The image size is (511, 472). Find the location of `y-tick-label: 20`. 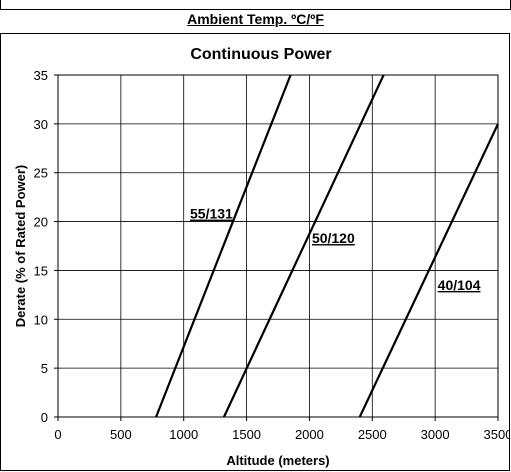

y-tick-label: 20 is located at coordinates (41, 222).